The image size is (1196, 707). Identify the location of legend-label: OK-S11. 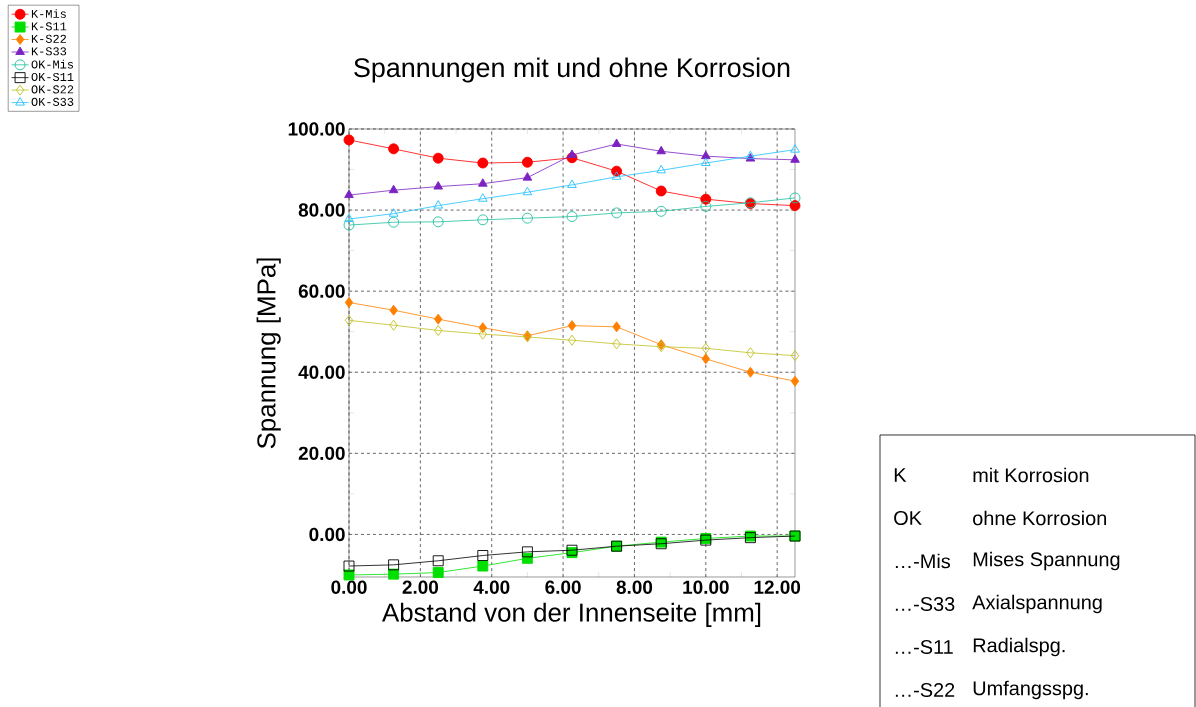
(52, 76).